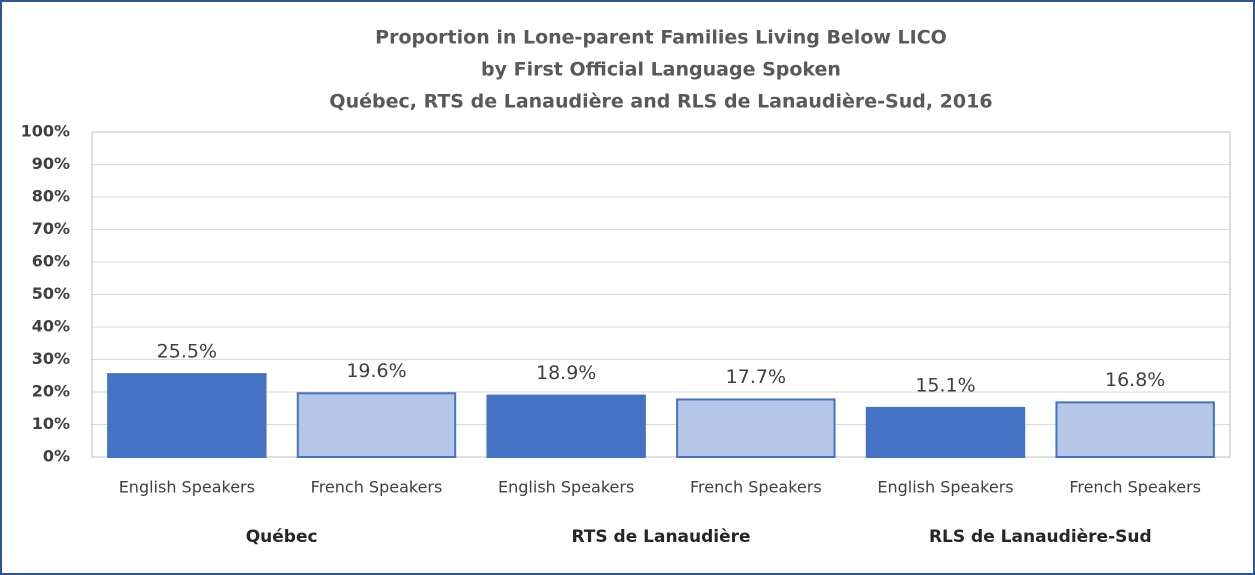 Image resolution: width=1255 pixels, height=575 pixels. What do you see at coordinates (945, 385) in the screenshot?
I see `data-label: 15.1%` at bounding box center [945, 385].